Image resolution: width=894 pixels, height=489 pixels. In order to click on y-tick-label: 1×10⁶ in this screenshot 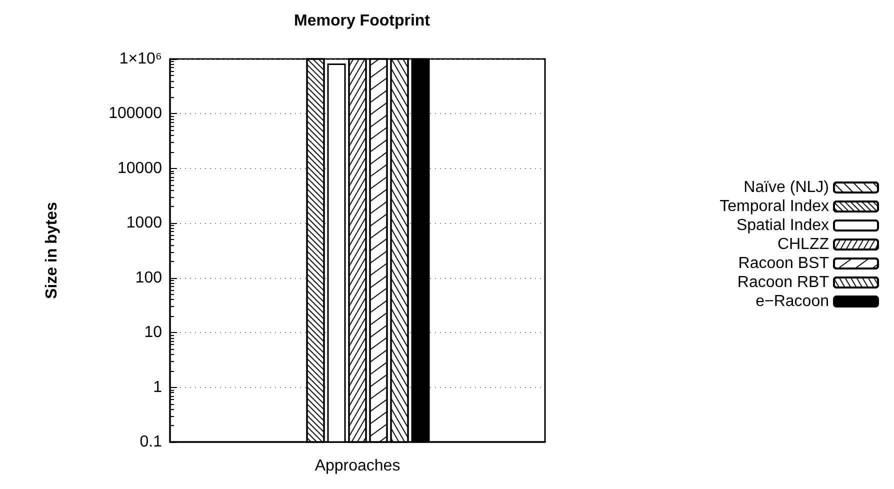, I will do `click(140, 59)`.